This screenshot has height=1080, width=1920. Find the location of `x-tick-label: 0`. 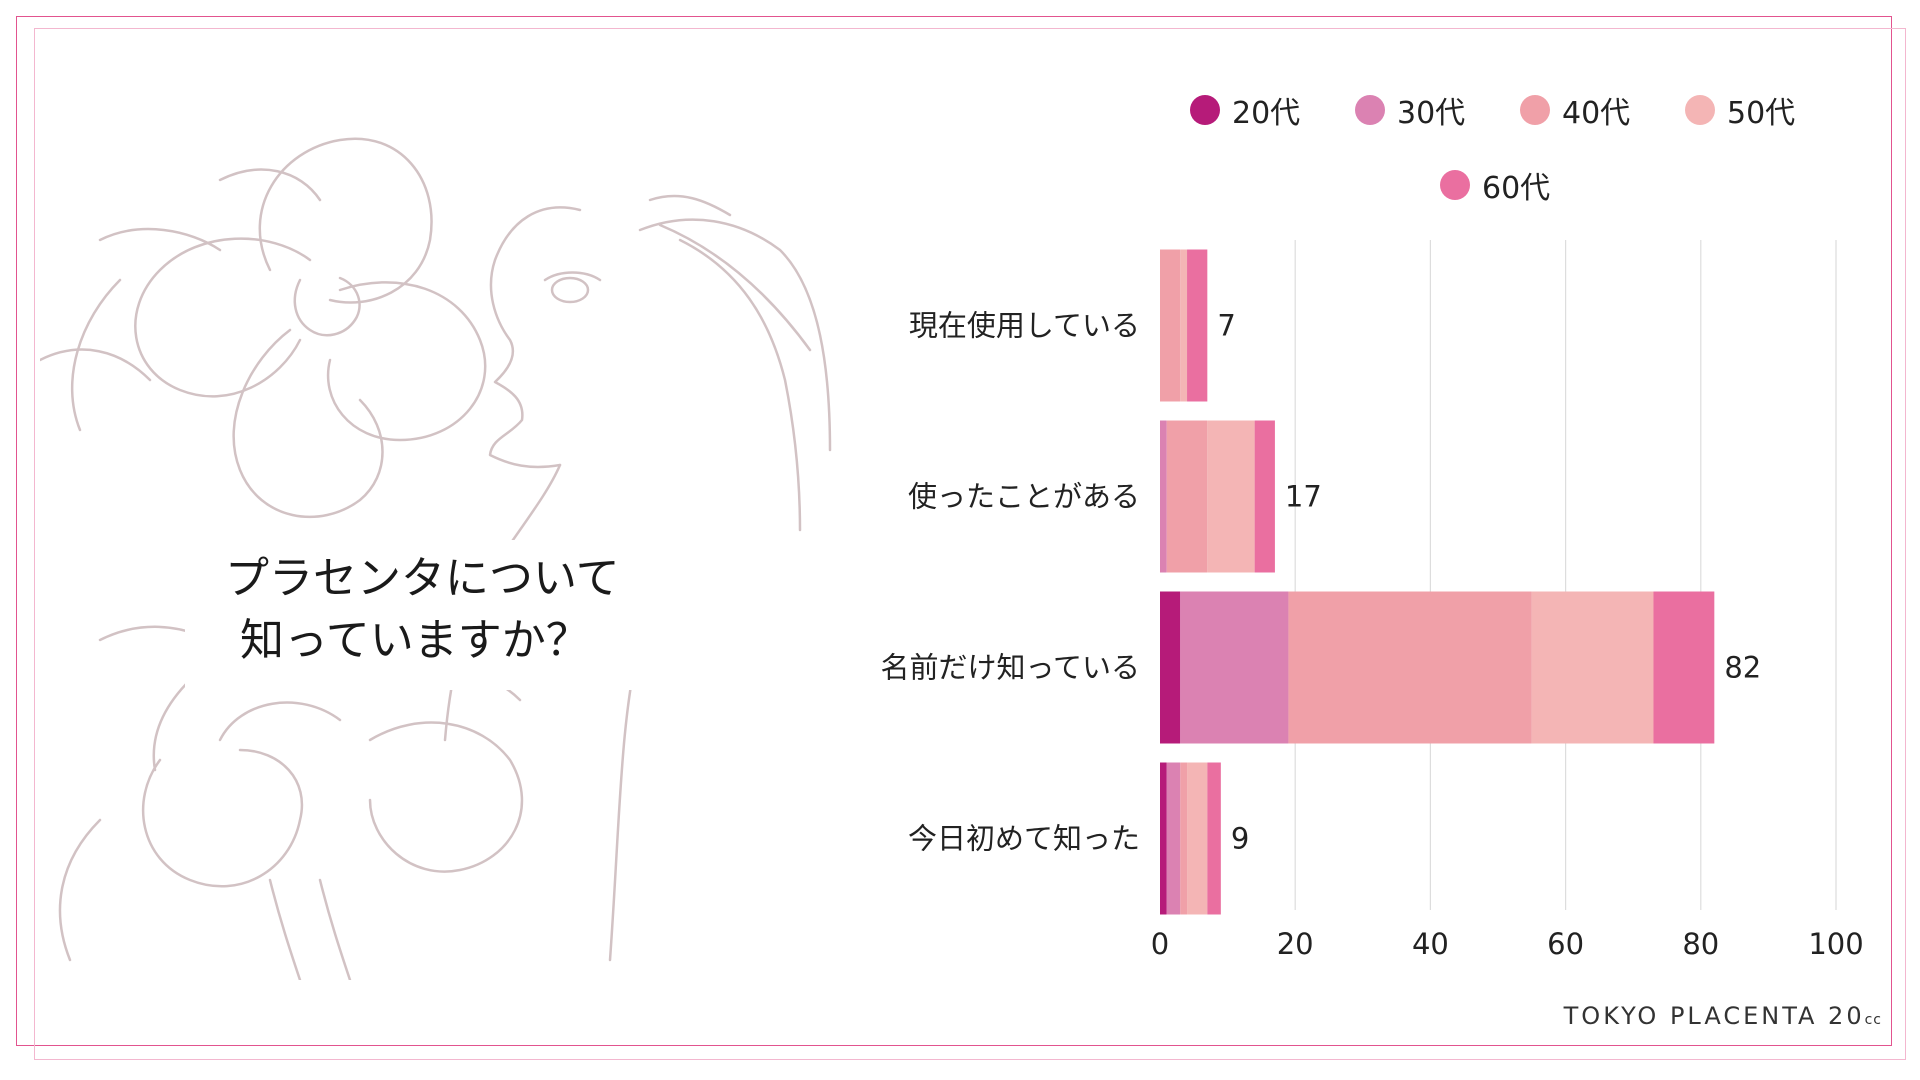

x-tick-label: 0 is located at coordinates (1160, 944).